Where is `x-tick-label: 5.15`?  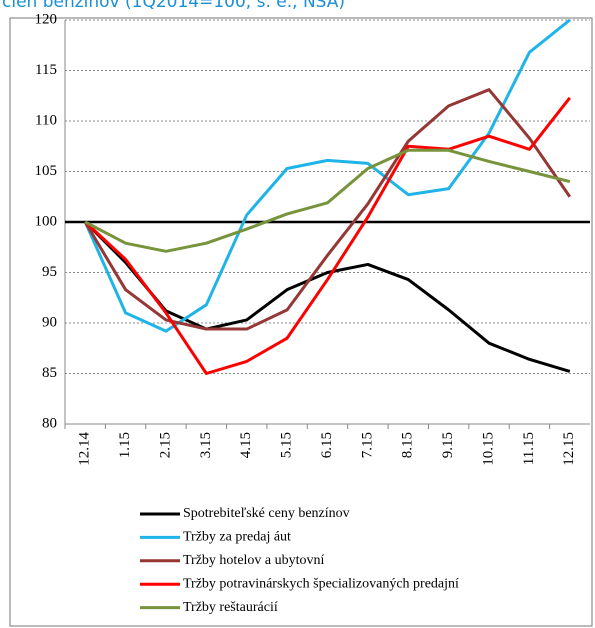 x-tick-label: 5.15 is located at coordinates (287, 445).